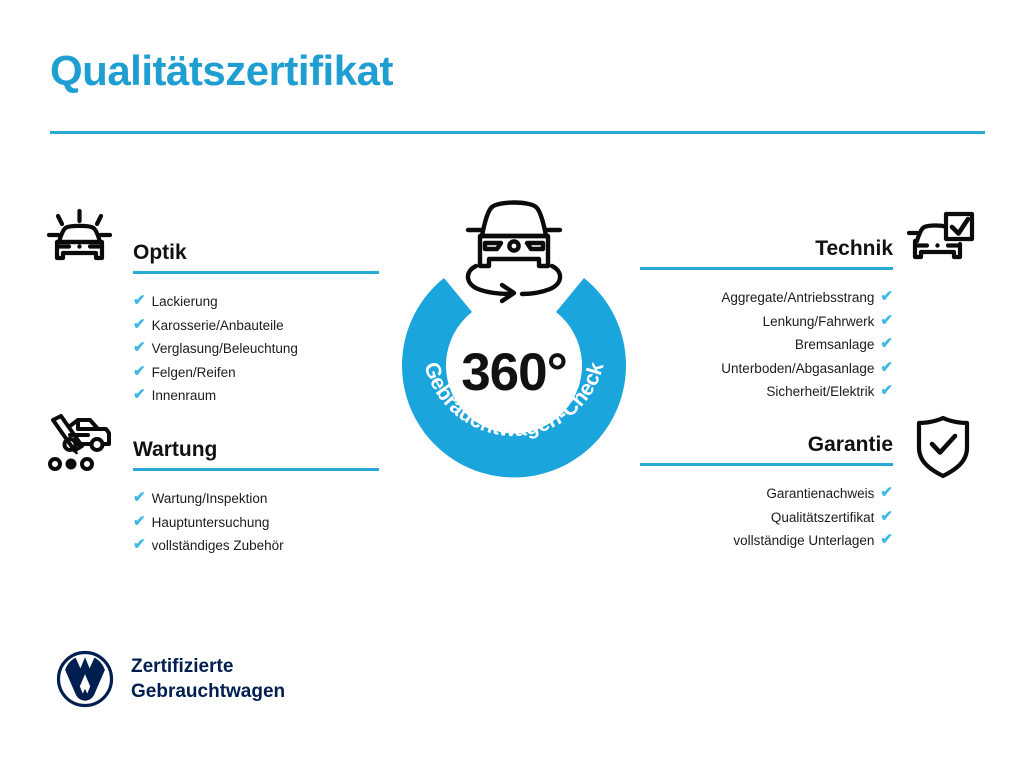 This screenshot has width=1024, height=768. Describe the element at coordinates (517, 132) in the screenshot. I see `title-divider` at that location.